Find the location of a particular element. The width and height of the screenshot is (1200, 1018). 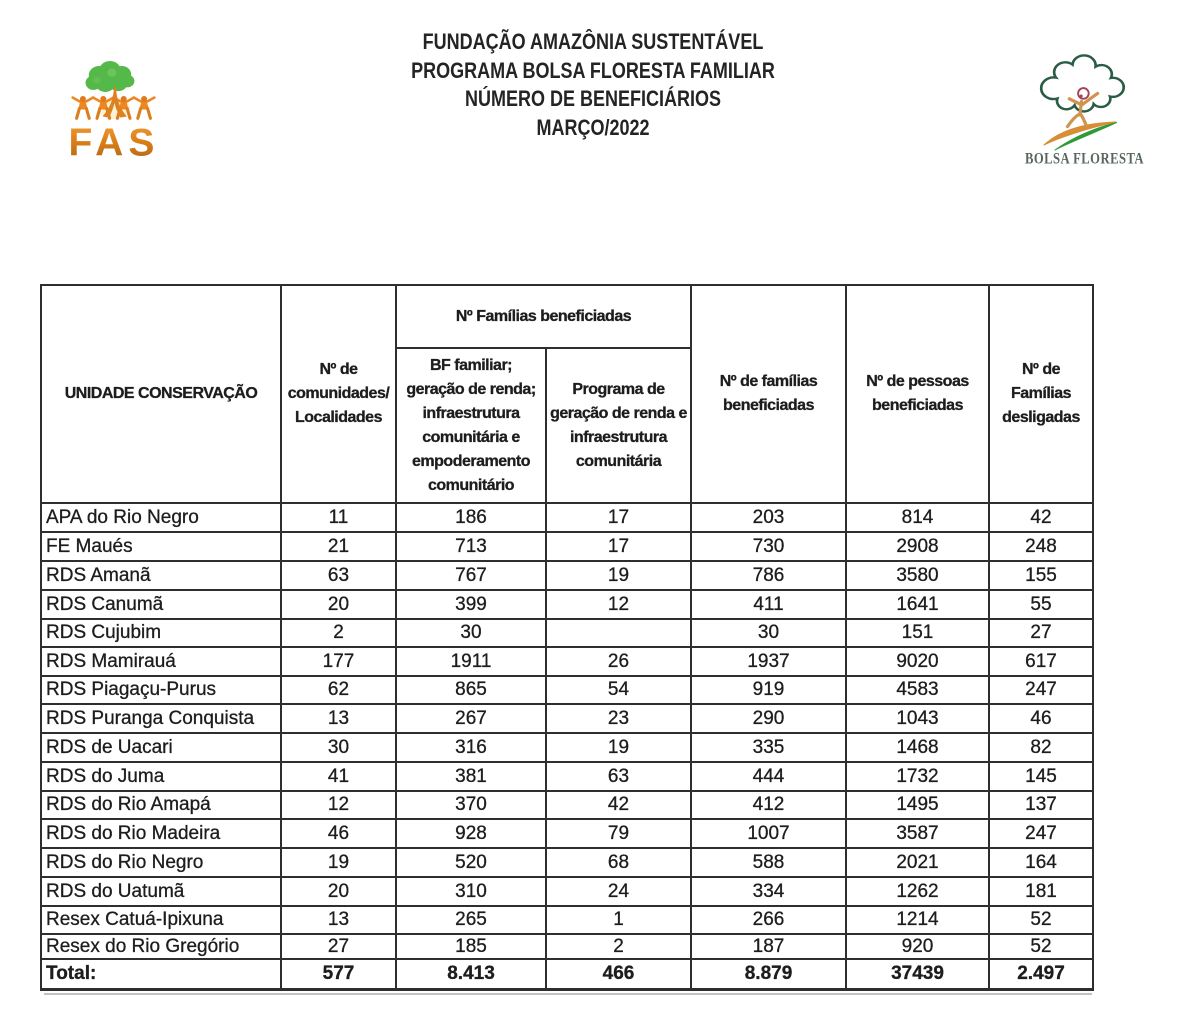

svg-text: FAS is located at coordinates (114, 143).